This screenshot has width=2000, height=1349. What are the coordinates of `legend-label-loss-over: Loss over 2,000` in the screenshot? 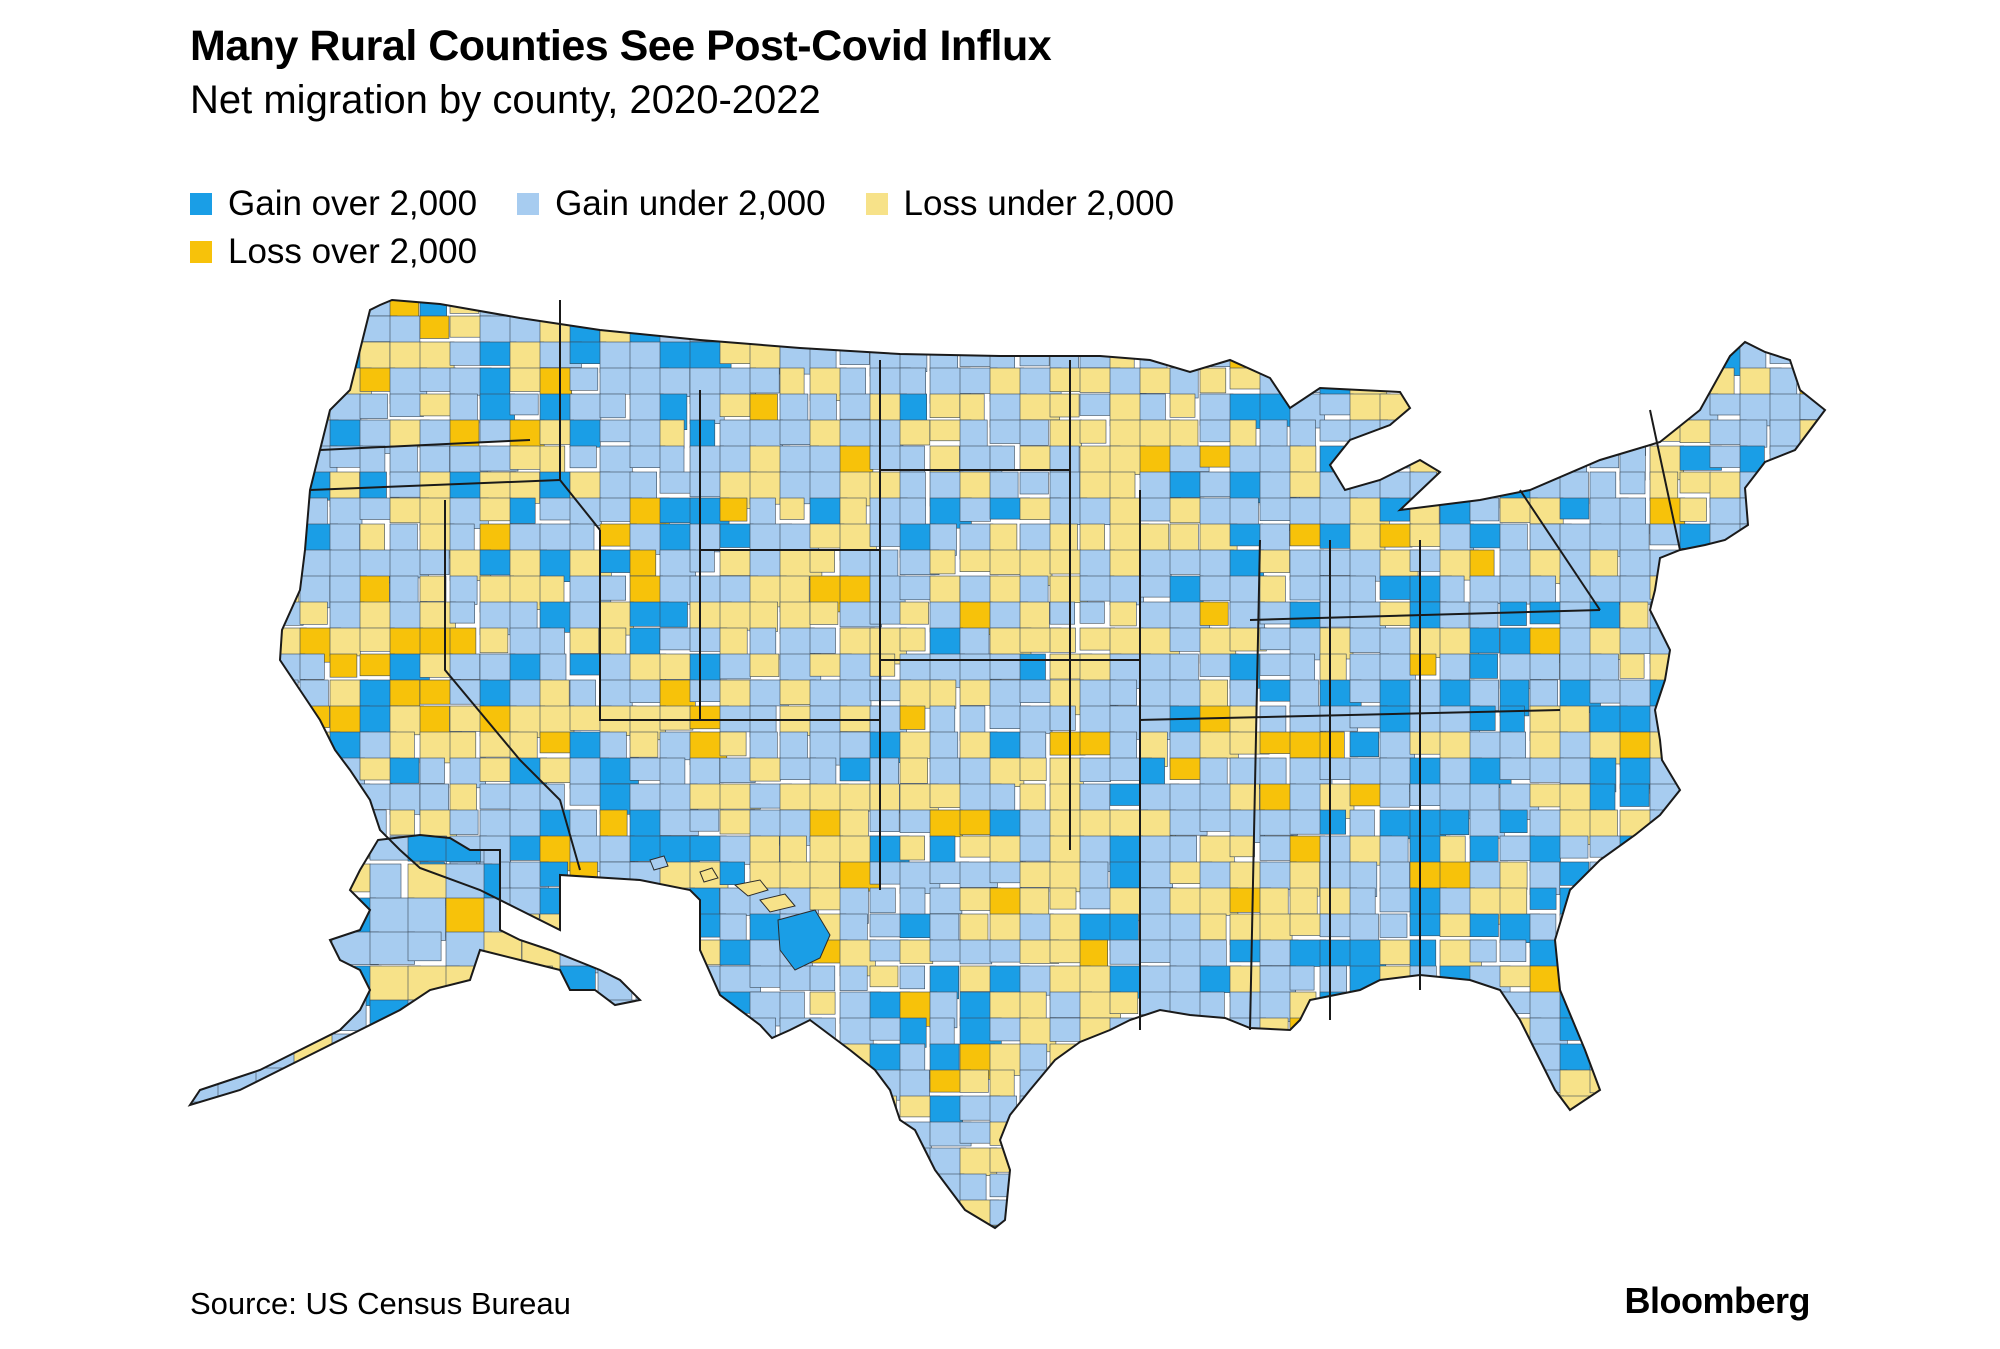 It's located at (353, 251).